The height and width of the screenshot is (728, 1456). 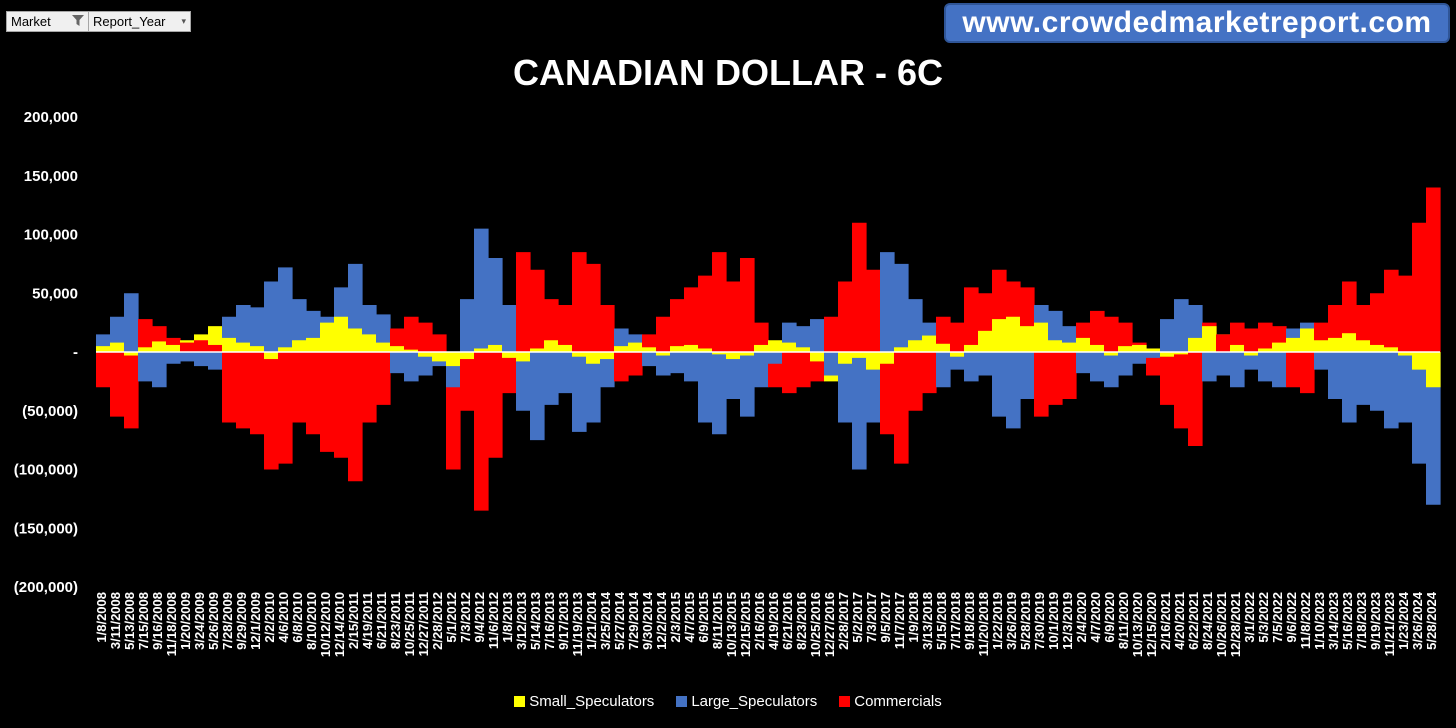 I want to click on x-tick-label: 1/23/2024, so click(x=1403, y=620).